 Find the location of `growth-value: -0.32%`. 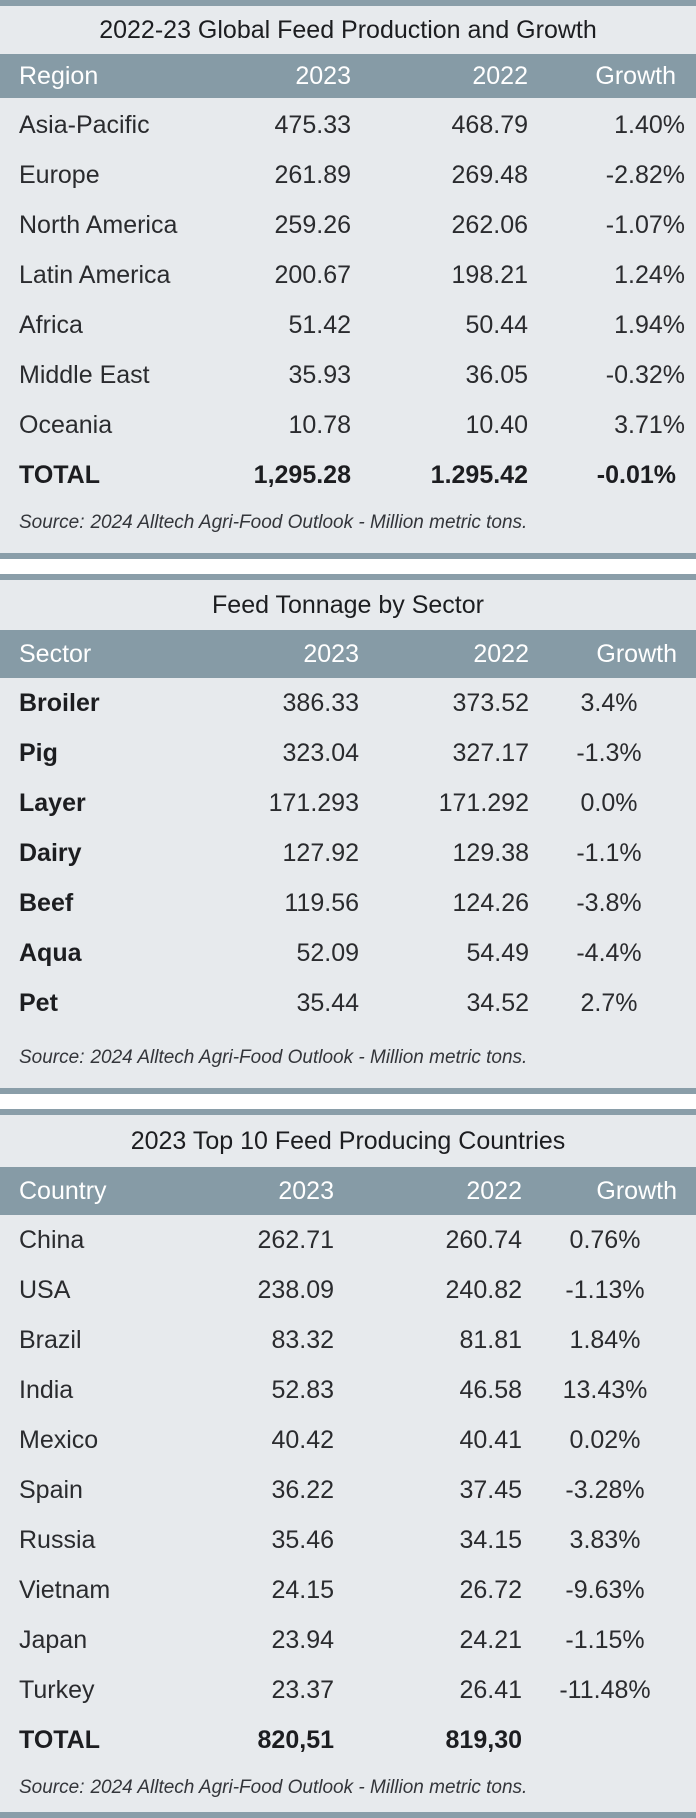

growth-value: -0.32% is located at coordinates (645, 374).